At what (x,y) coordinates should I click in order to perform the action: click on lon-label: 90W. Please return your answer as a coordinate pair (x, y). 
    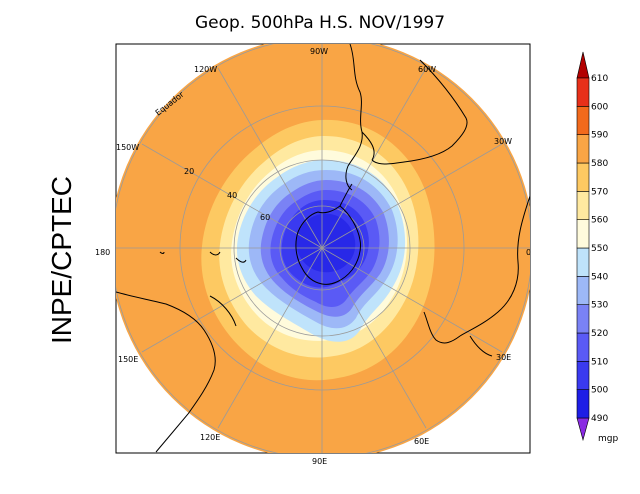
    Looking at the image, I should click on (319, 51).